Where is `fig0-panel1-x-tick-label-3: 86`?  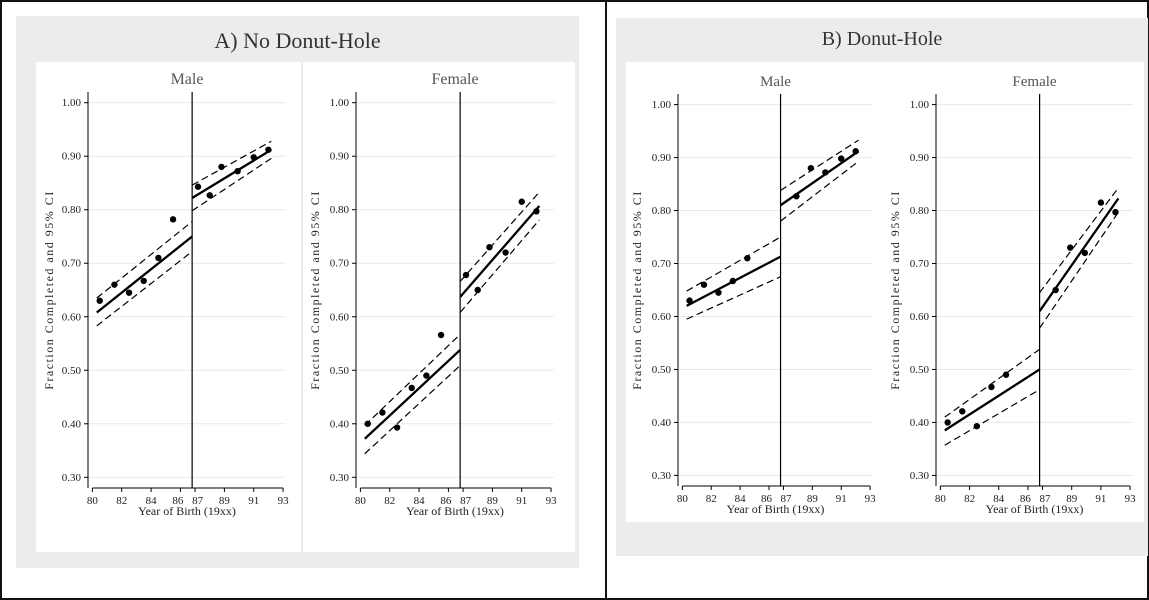 fig0-panel1-x-tick-label-3: 86 is located at coordinates (446, 501).